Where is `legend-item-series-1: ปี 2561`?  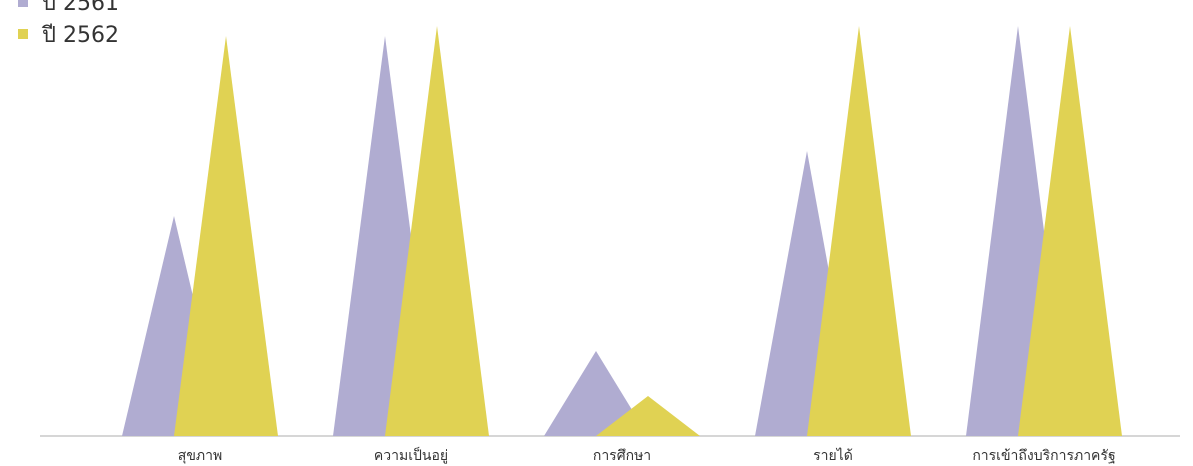
legend-item-series-1: ปี 2561 is located at coordinates (68, 9).